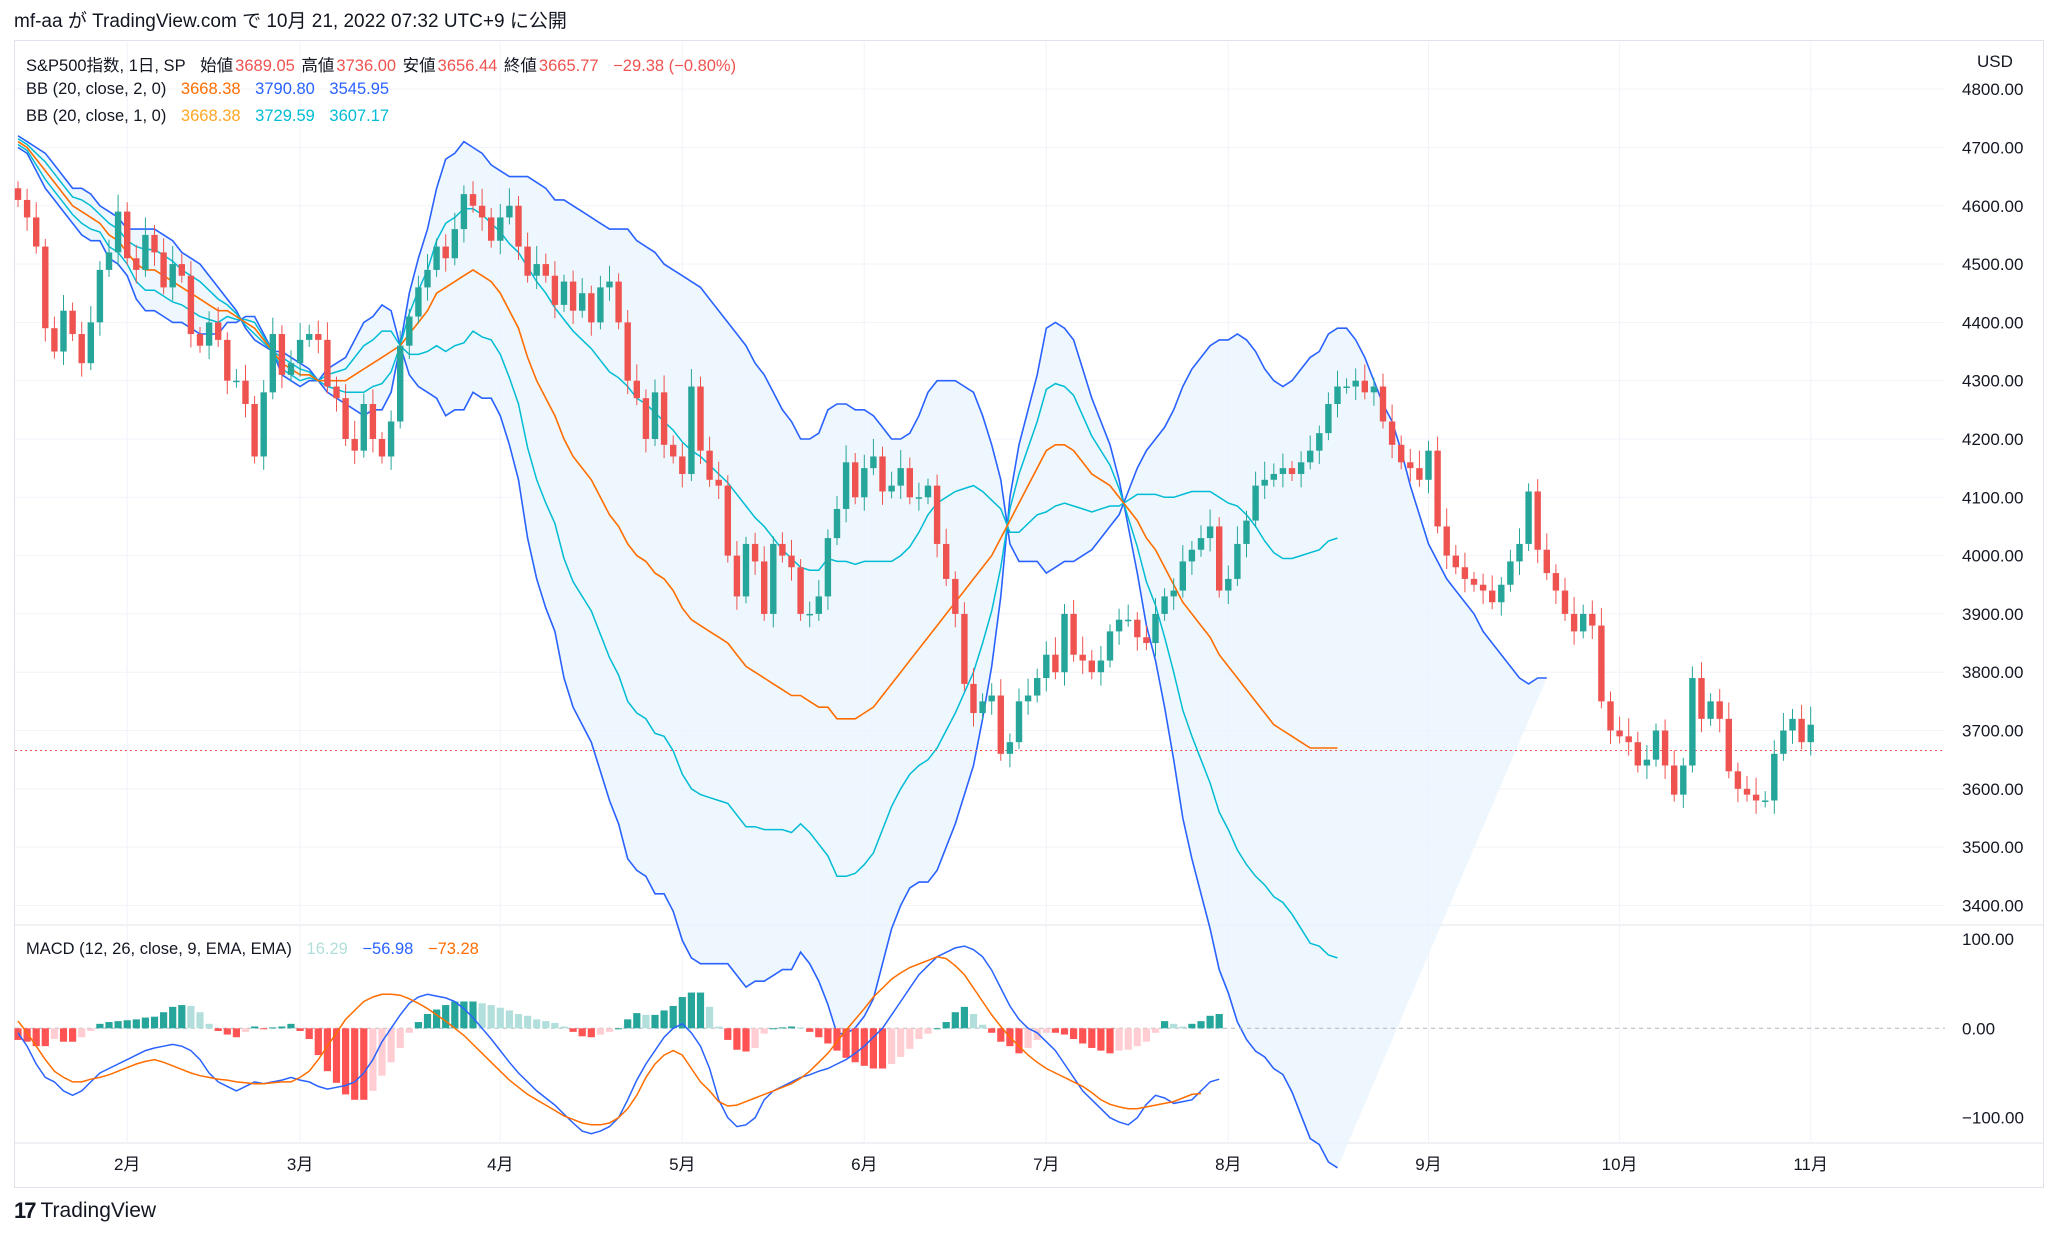 The width and height of the screenshot is (2057, 1234). What do you see at coordinates (1993, 1118) in the screenshot?
I see `macd-tick-label: −100.00` at bounding box center [1993, 1118].